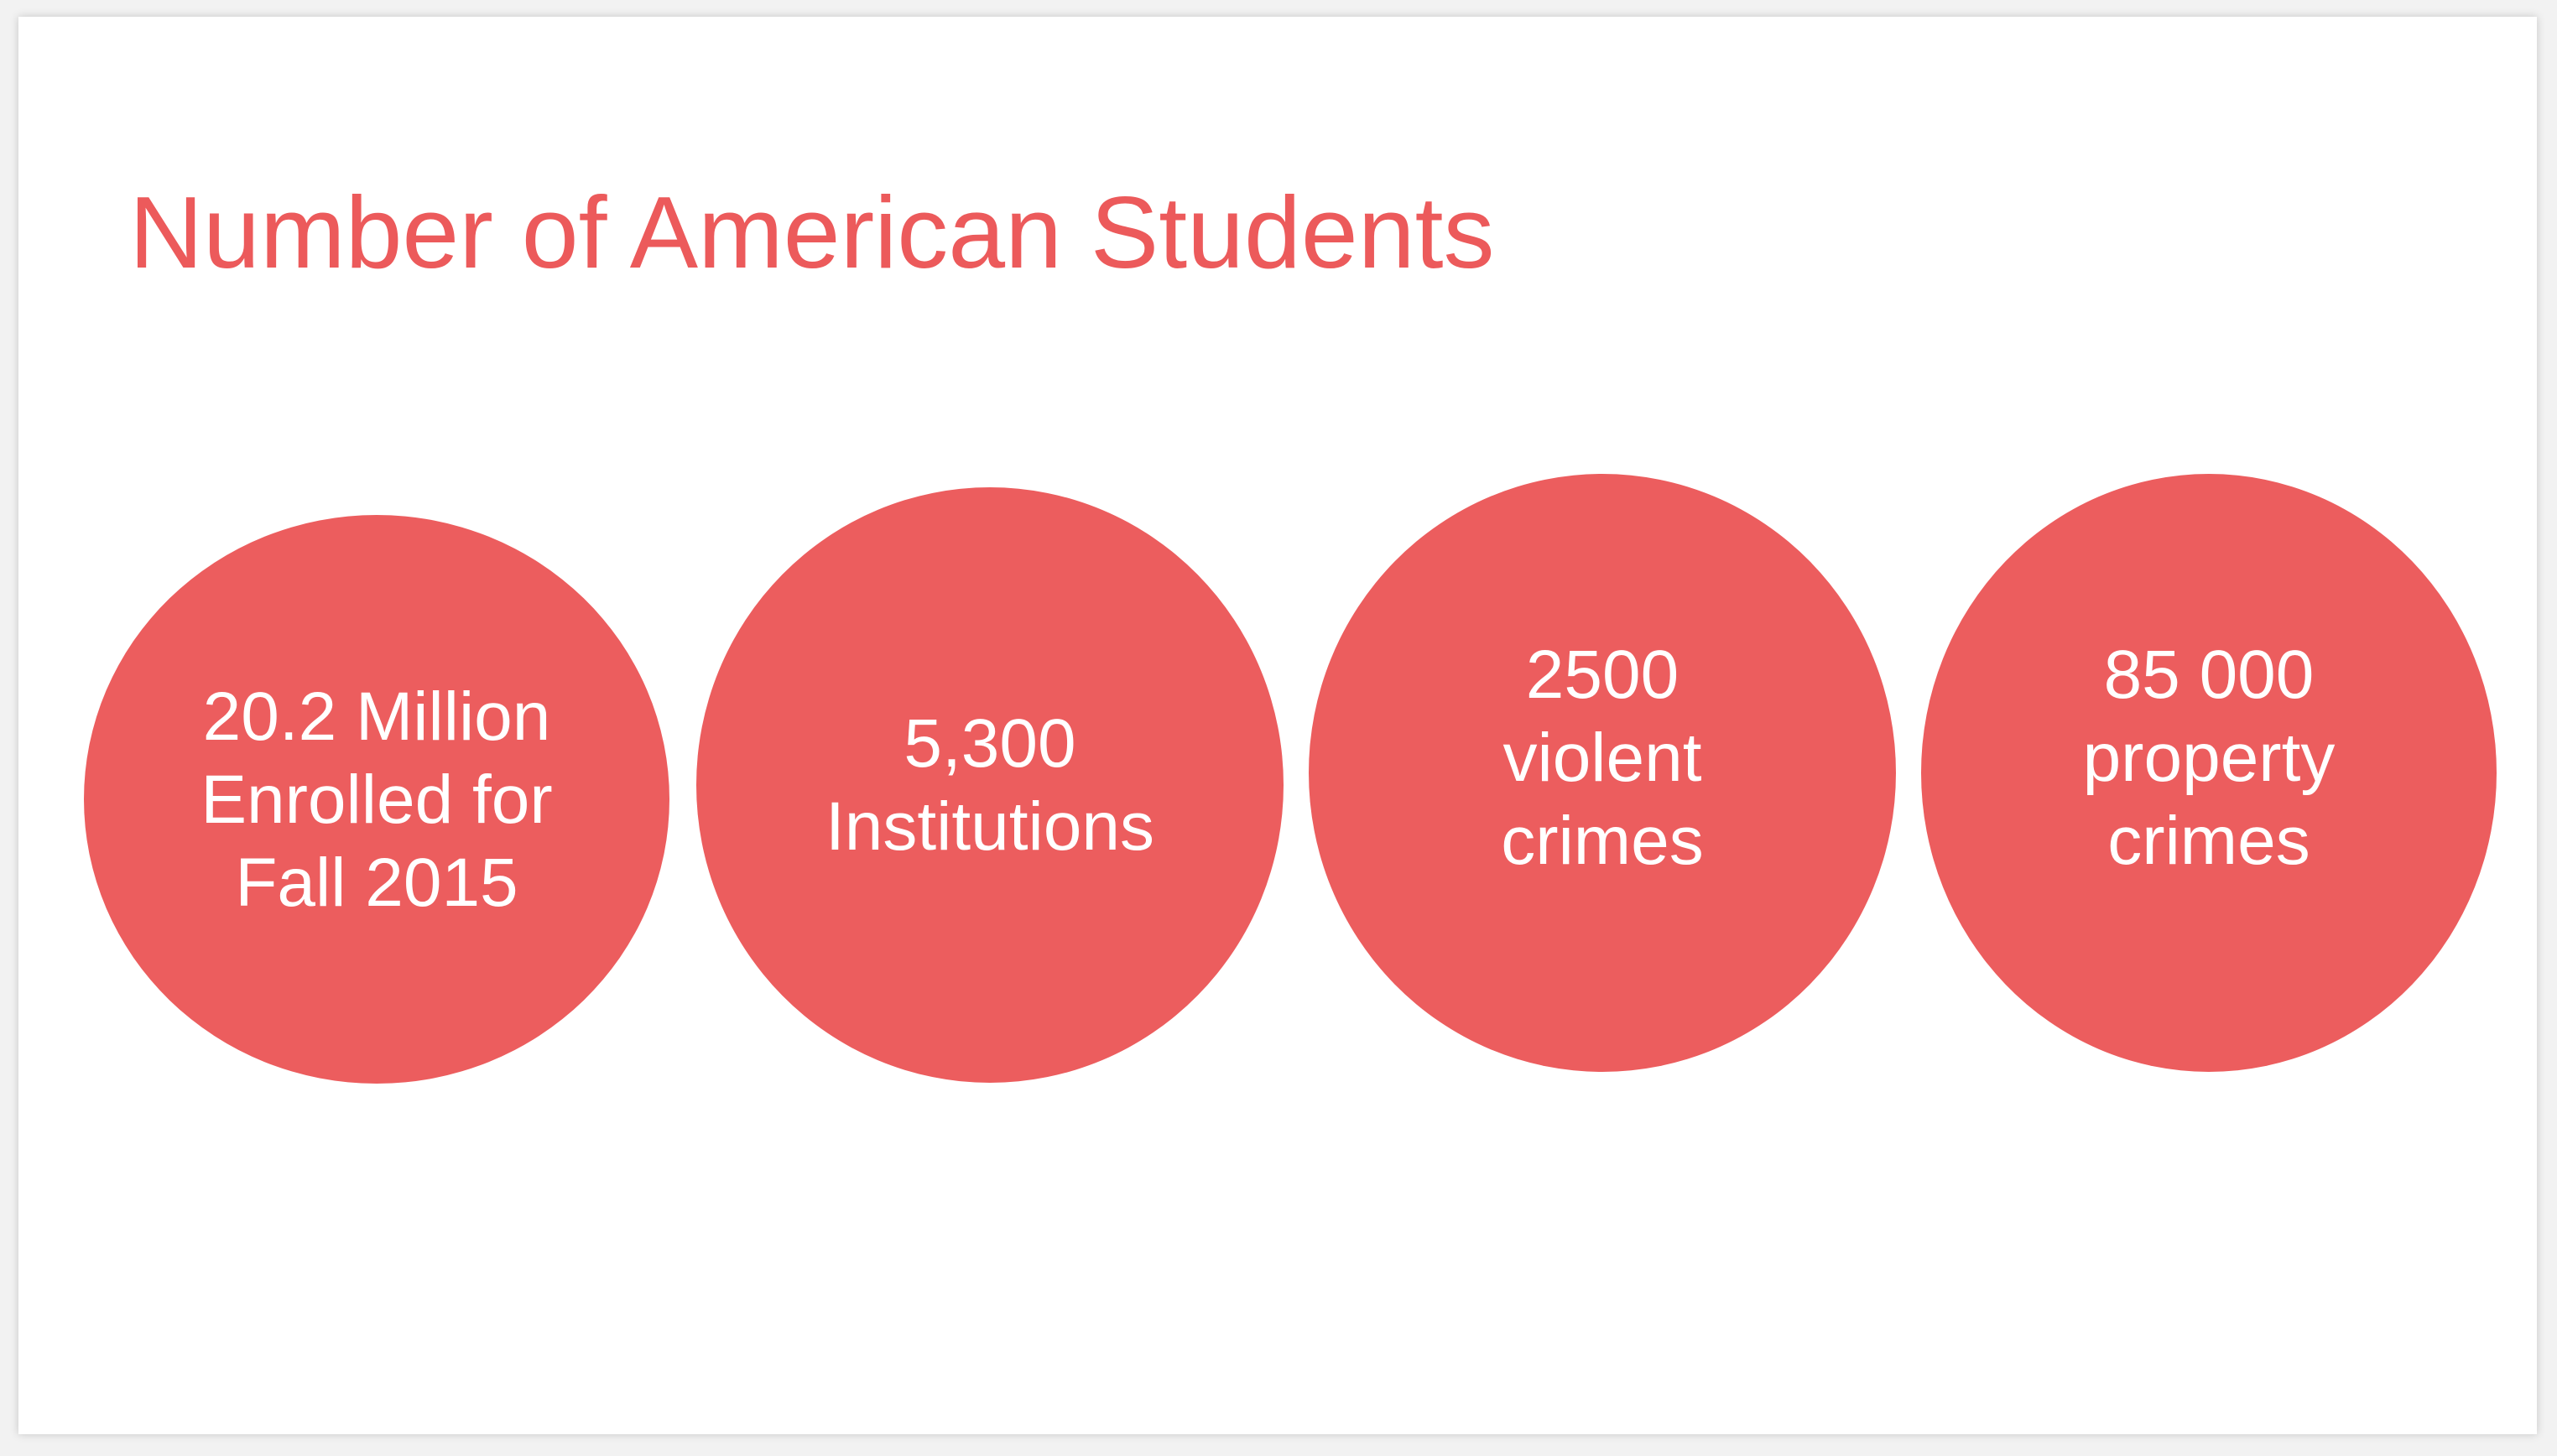 The height and width of the screenshot is (1456, 2557). I want to click on slide-title: Number of American Students, so click(812, 232).